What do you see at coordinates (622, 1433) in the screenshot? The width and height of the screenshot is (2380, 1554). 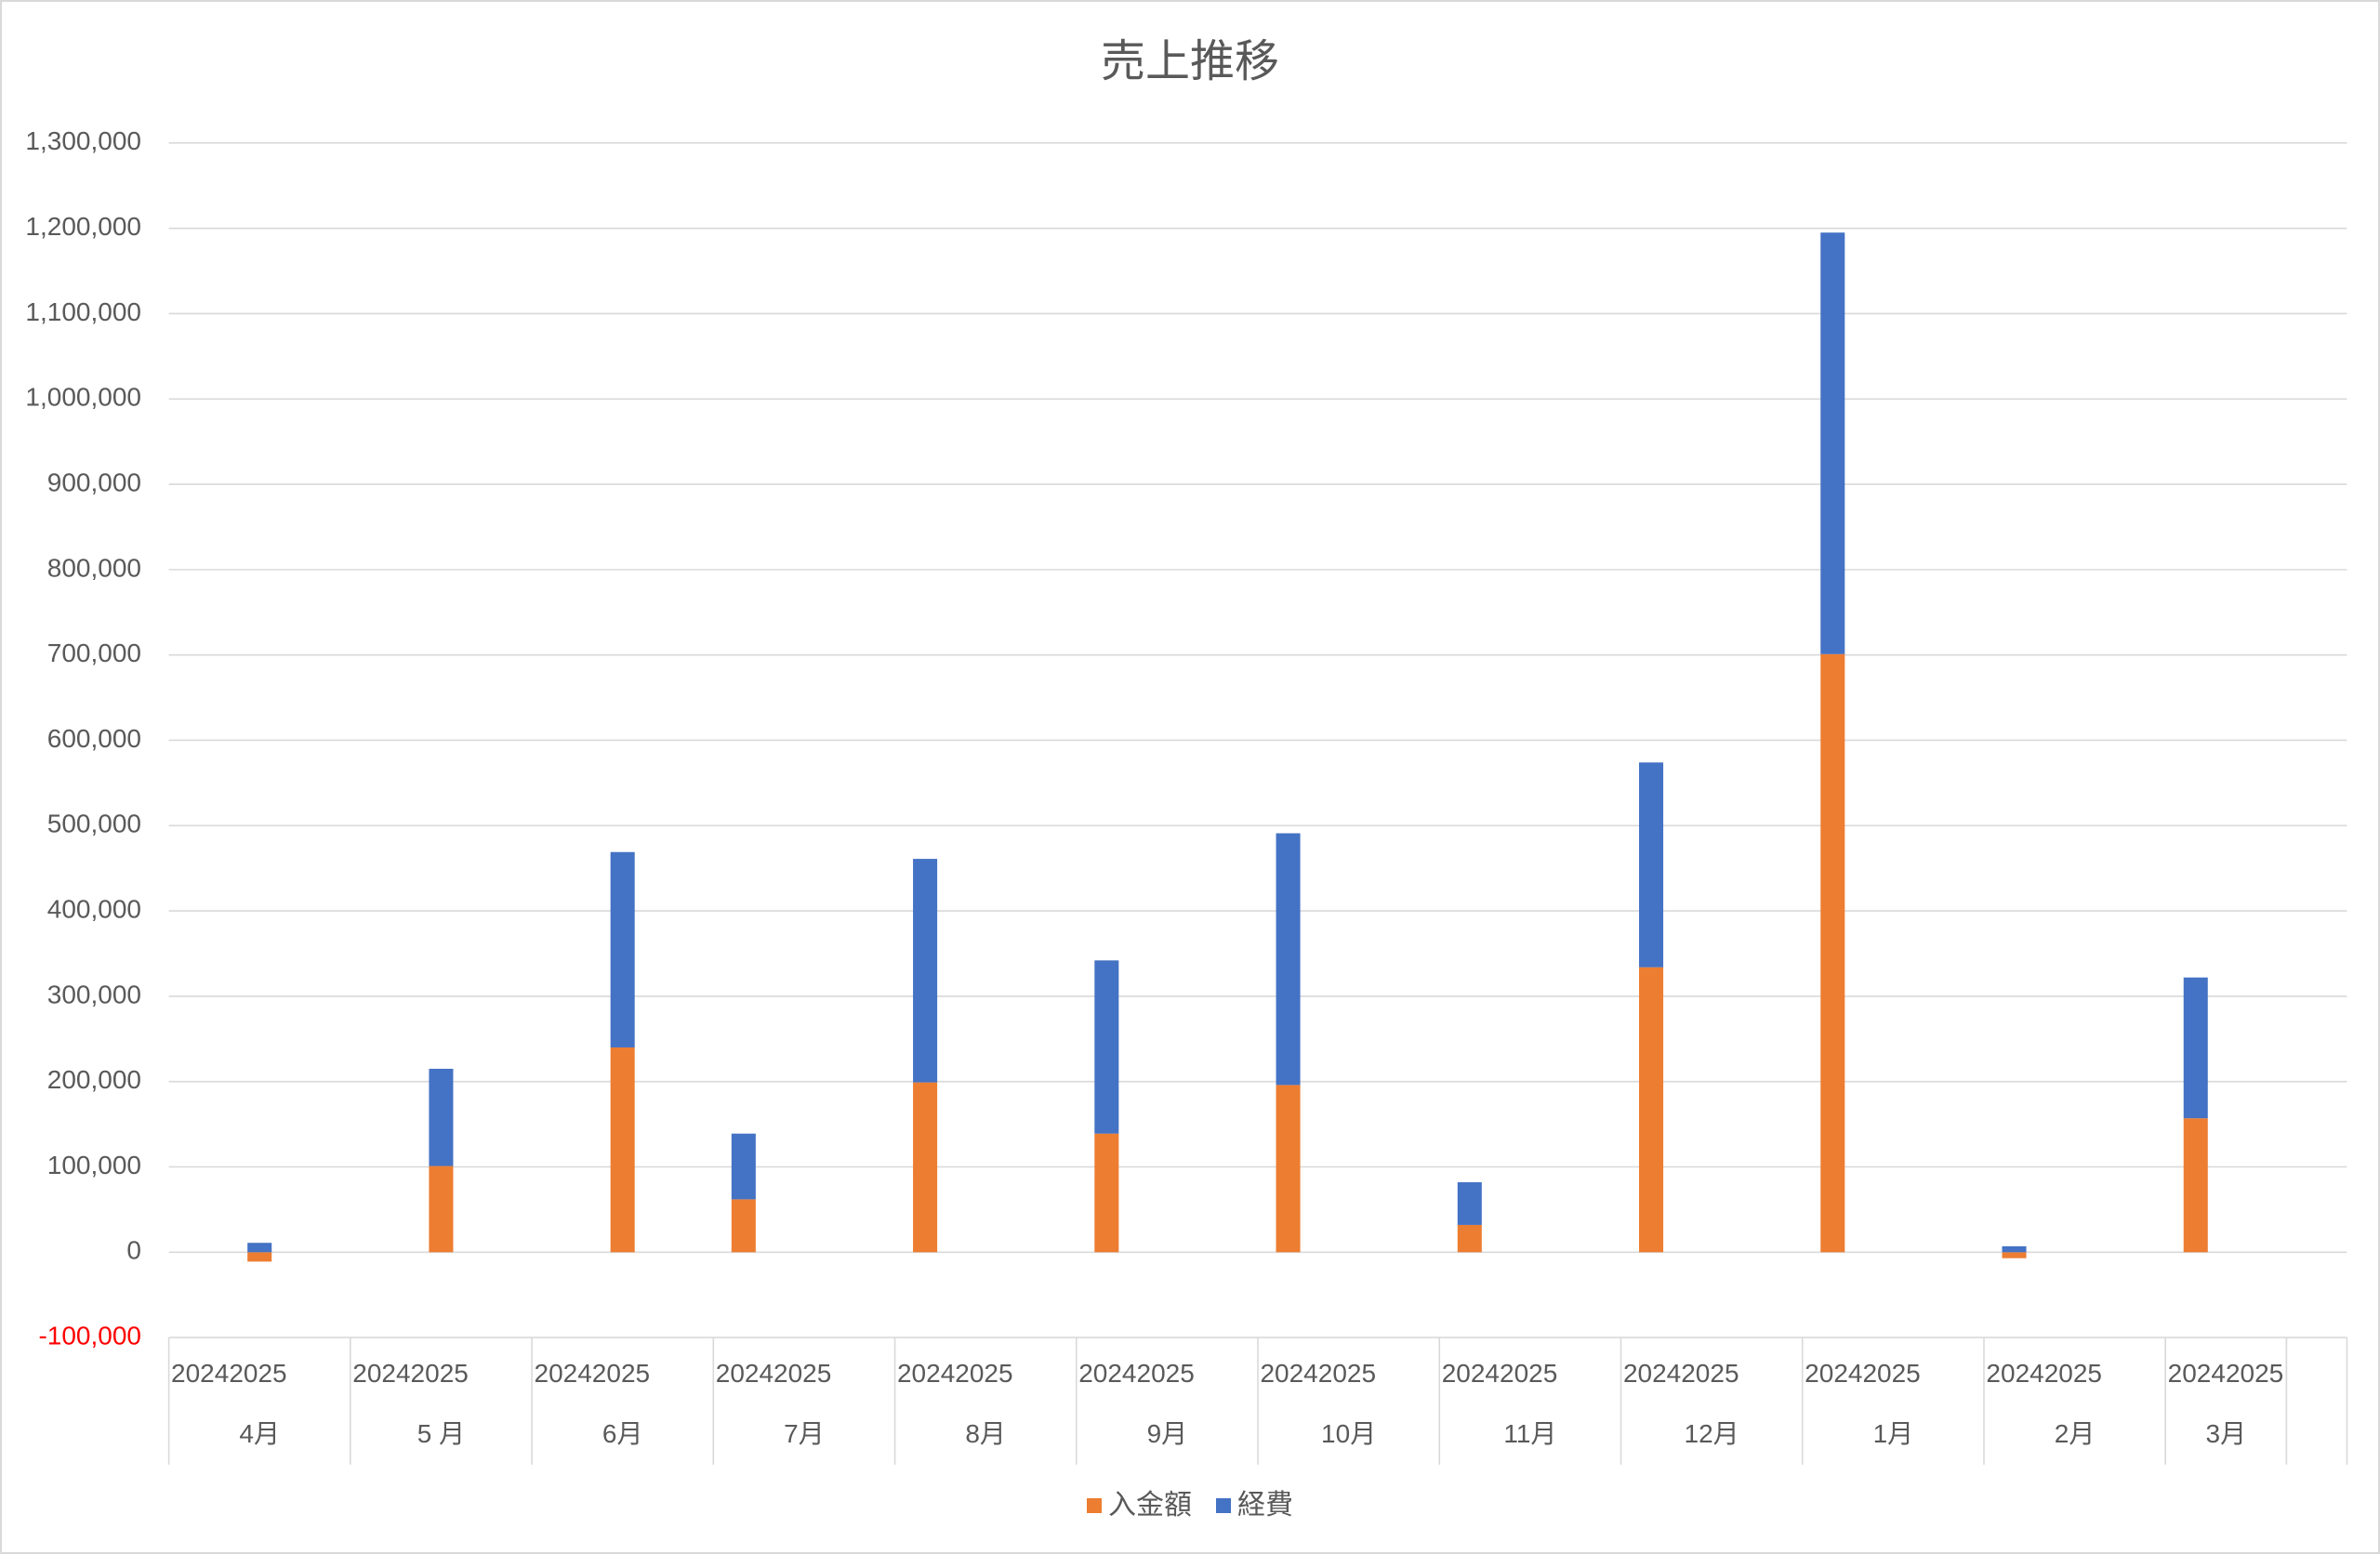 I see `month-label: 6月` at bounding box center [622, 1433].